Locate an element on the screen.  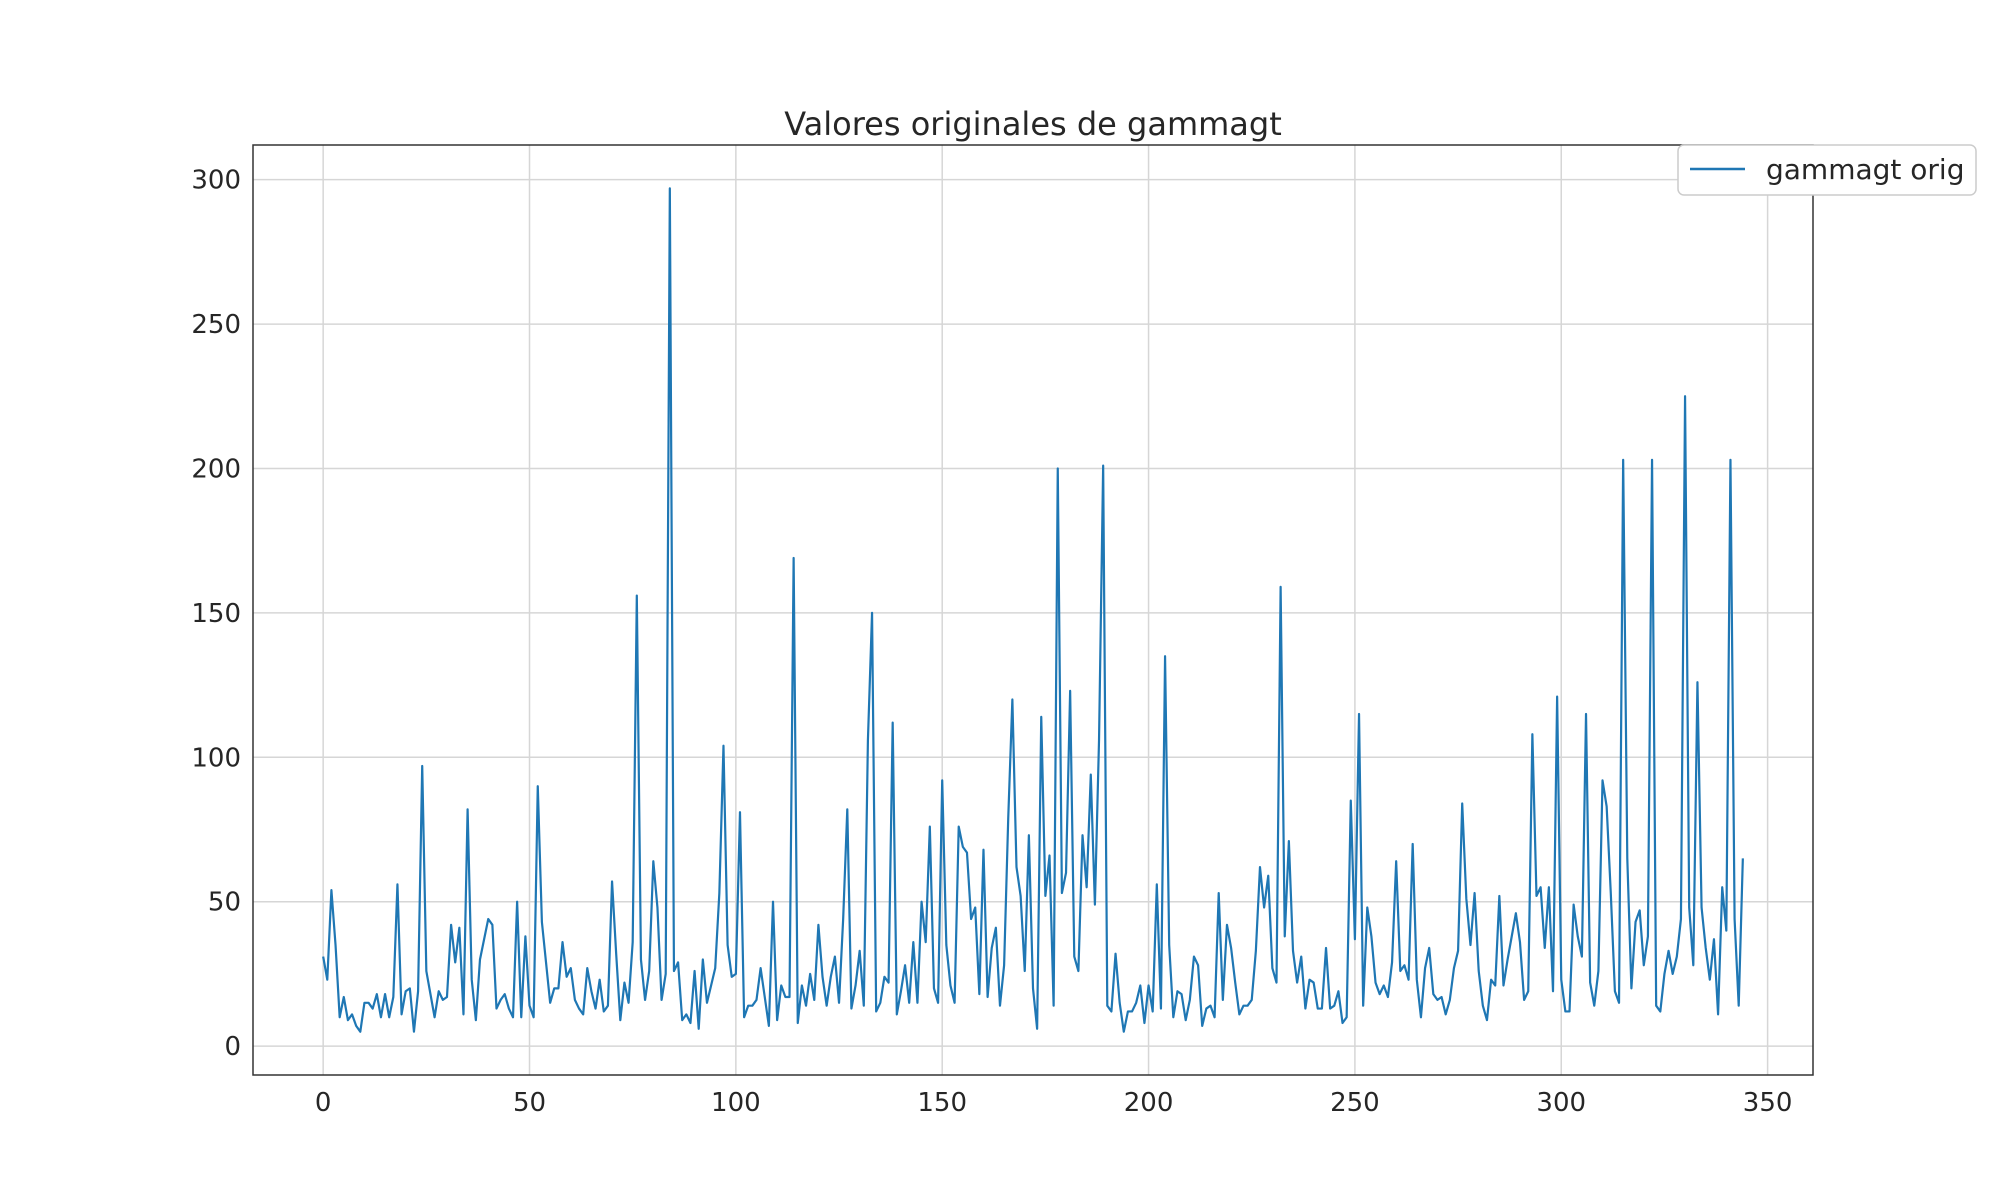
y-tick-label: 0 is located at coordinates (232, 1047).